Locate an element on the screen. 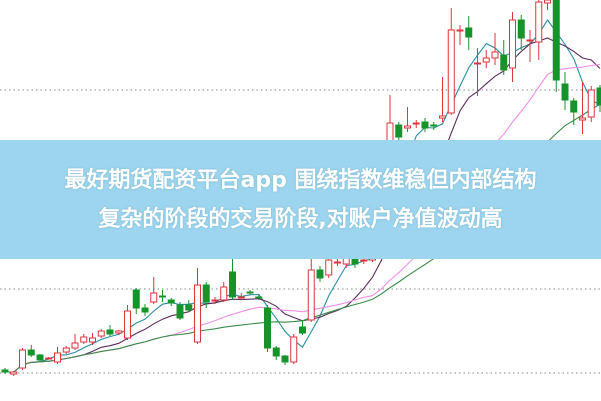 The height and width of the screenshot is (401, 601). banner-title-line-1: 最好期货配资平台app 围绕指数维稳但内部结构 is located at coordinates (300, 180).